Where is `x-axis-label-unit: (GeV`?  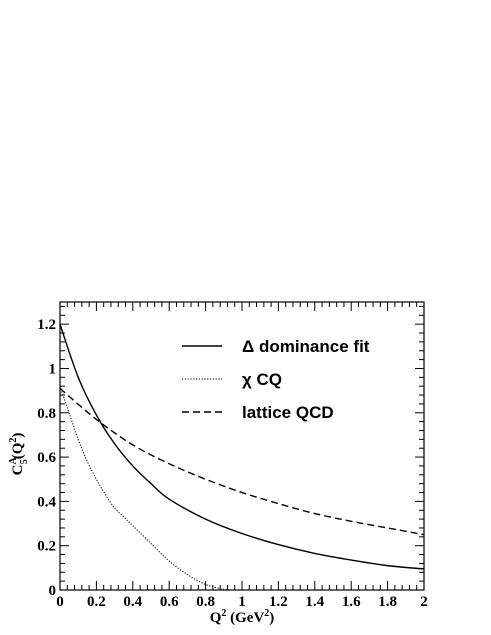 x-axis-label-unit: (GeV is located at coordinates (245, 618).